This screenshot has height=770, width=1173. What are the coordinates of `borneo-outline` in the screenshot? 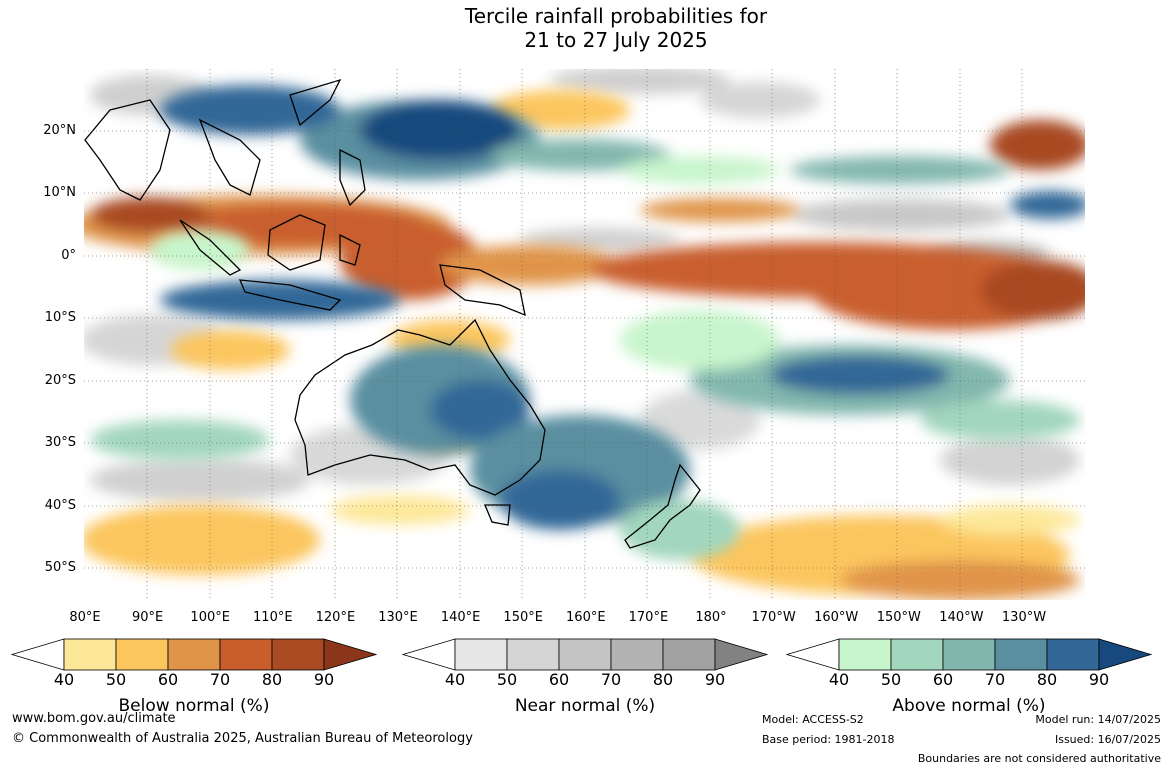 It's located at (296, 242).